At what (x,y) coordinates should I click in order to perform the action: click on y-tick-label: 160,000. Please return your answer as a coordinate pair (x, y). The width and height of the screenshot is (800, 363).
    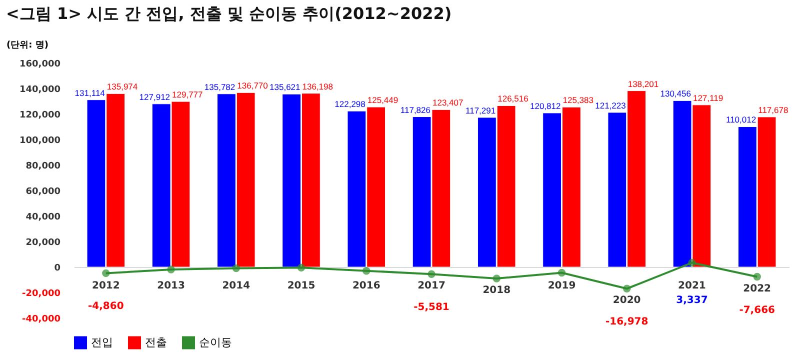
    Looking at the image, I should click on (40, 65).